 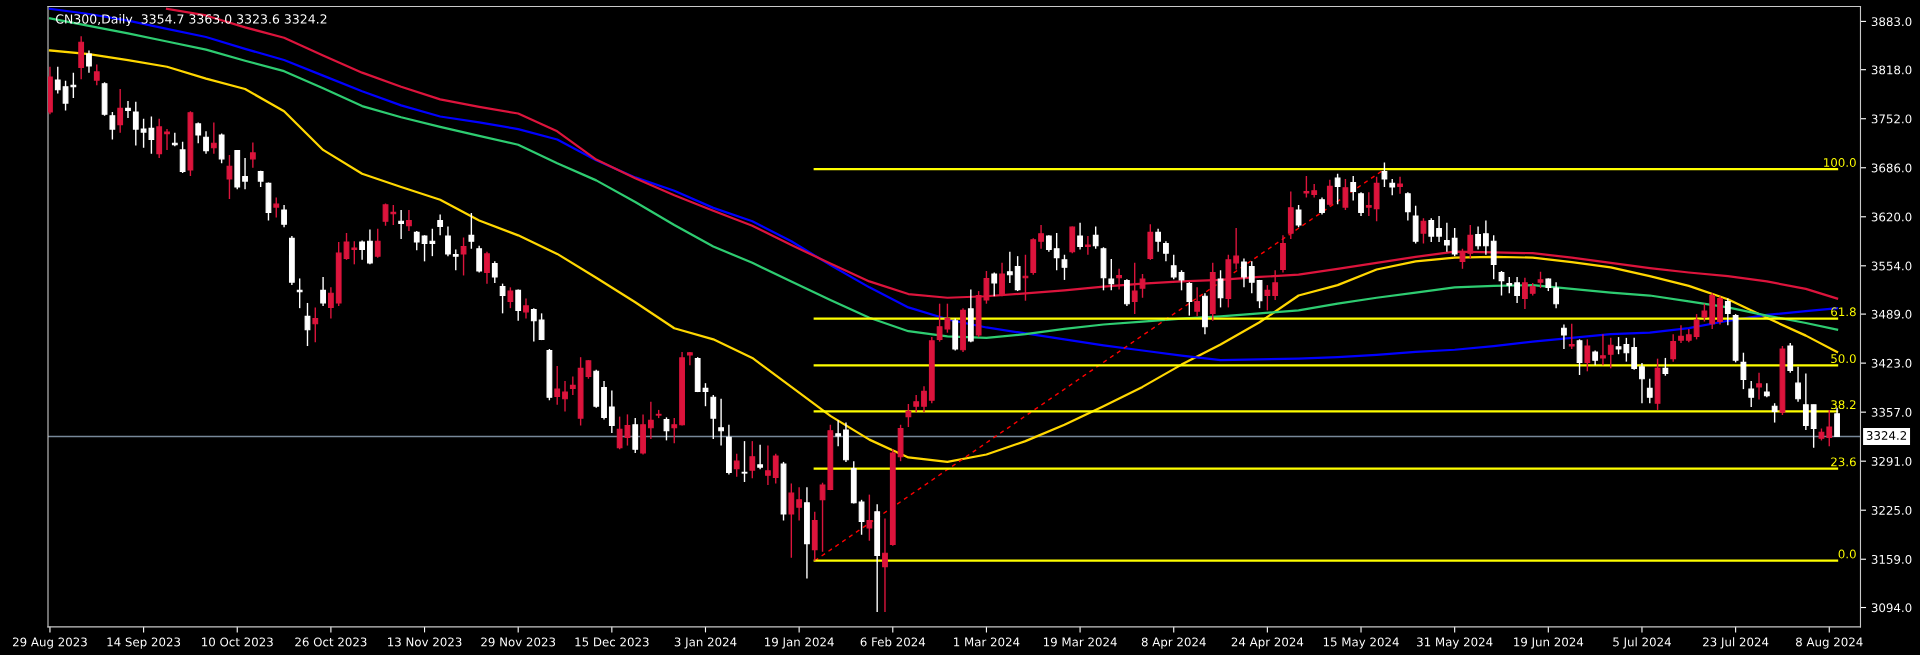 I want to click on series-label: 23.6, so click(x=1843, y=462).